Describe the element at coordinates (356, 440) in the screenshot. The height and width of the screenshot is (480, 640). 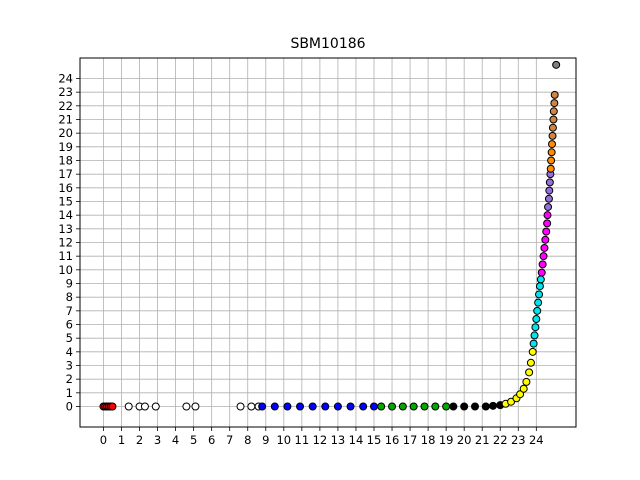
I see `x-tick-label: 14` at that location.